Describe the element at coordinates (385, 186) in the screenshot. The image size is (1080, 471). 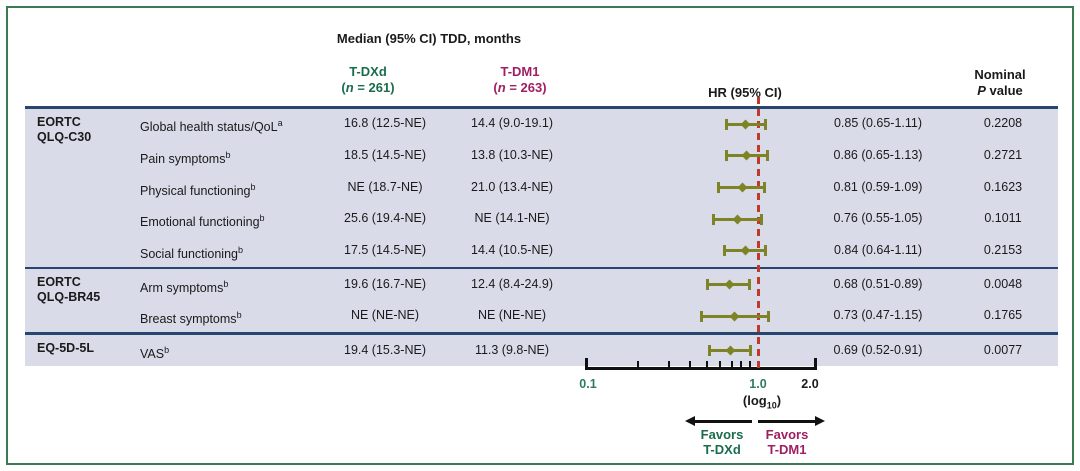
I see `row-tdxd-median: NE (18.7-NE)` at that location.